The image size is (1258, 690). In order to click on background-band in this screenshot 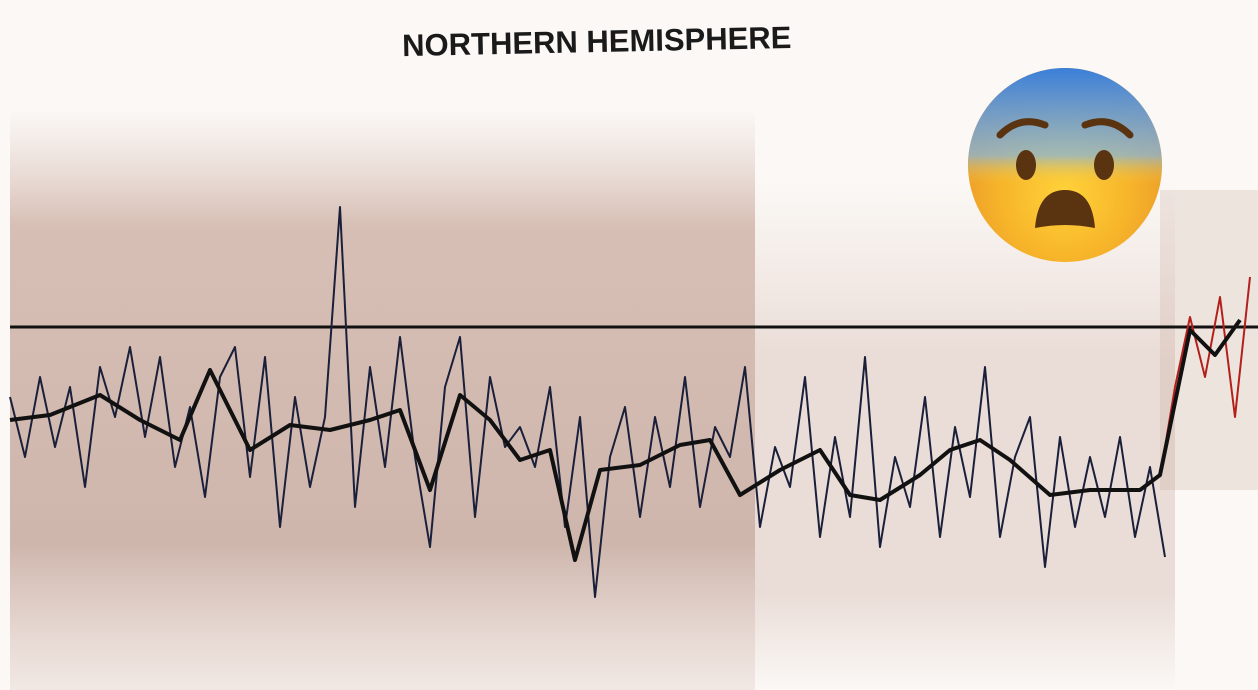, I will do `click(1209, 340)`.